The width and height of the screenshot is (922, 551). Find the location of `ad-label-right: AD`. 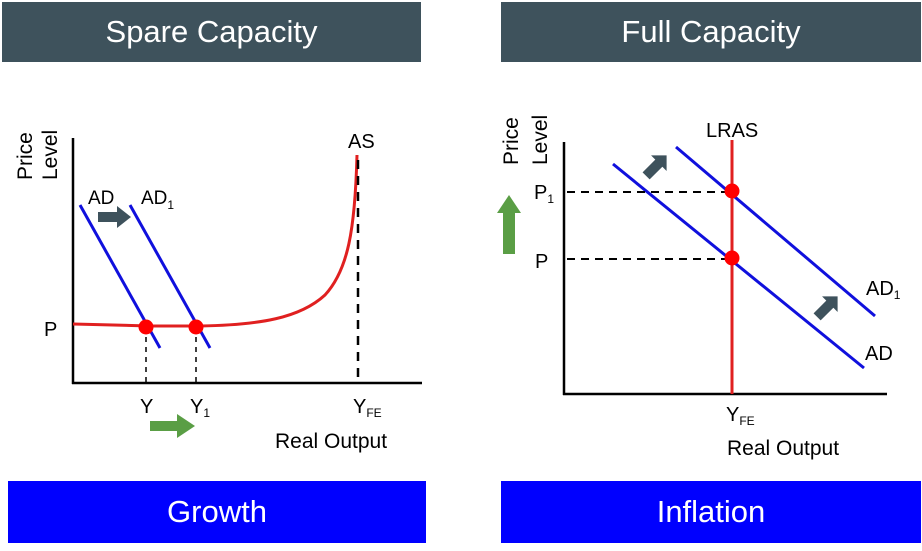

ad-label-right: AD is located at coordinates (879, 354).